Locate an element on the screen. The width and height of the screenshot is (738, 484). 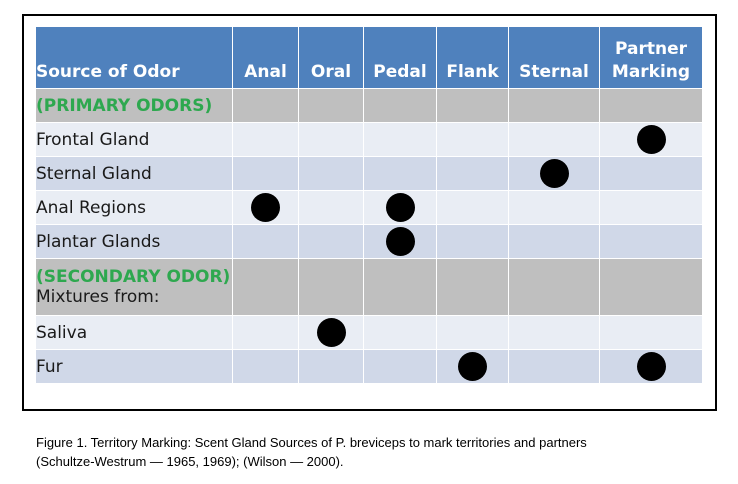
row-label-cell: Plantar Glands is located at coordinates (134, 241).